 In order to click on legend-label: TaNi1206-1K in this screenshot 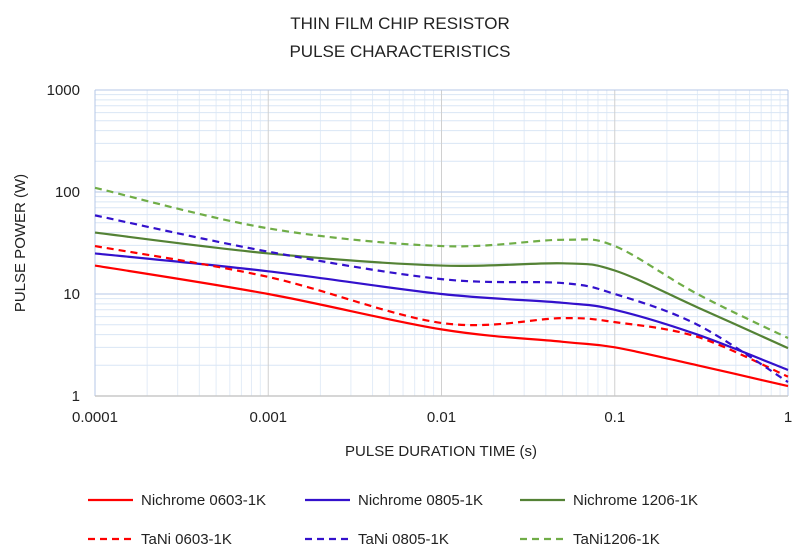, I will do `click(616, 539)`.